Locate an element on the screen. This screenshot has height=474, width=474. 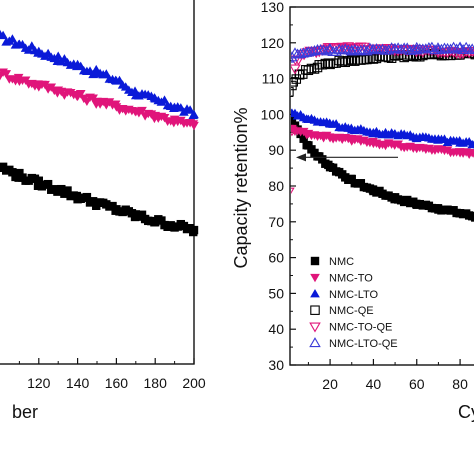
right-y-tick-label: 100 is located at coordinates (273, 114).